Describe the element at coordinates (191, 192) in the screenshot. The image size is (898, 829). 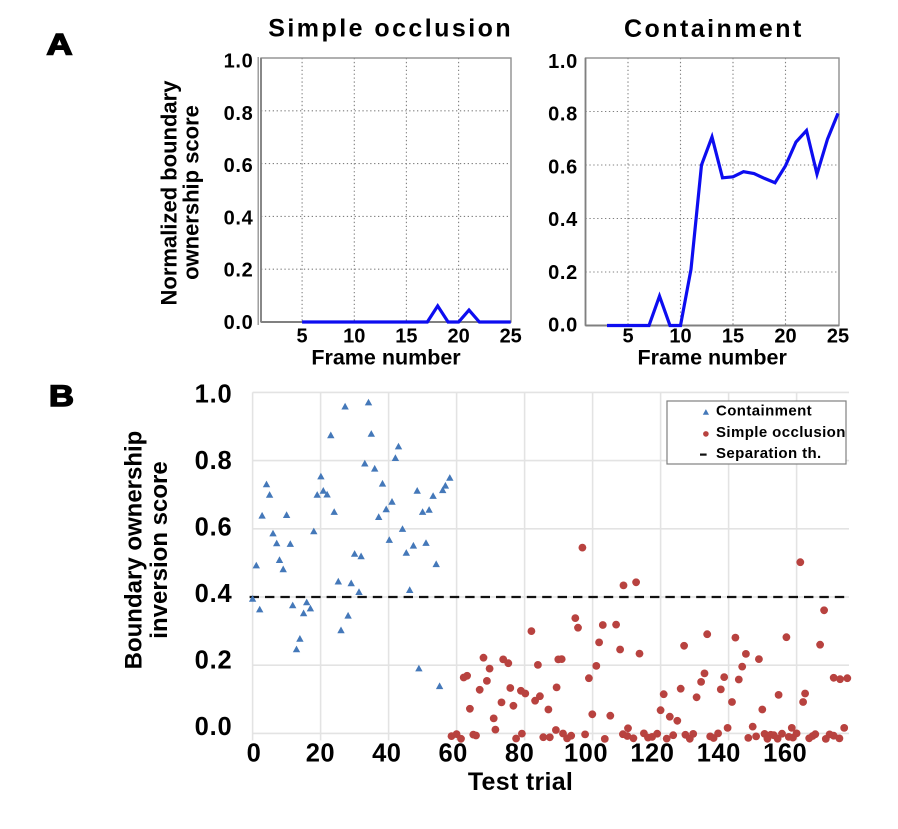
I see `svg-text: ownership score` at that location.